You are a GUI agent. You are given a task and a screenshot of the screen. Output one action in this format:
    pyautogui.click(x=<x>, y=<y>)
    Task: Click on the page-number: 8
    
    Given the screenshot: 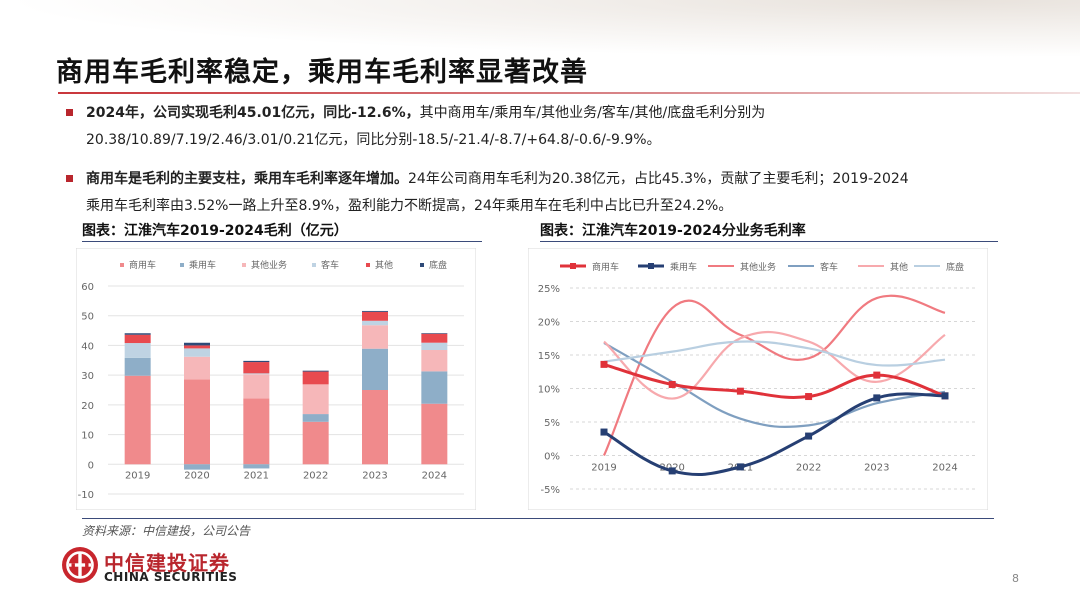 What is the action you would take?
    pyautogui.click(x=1015, y=578)
    